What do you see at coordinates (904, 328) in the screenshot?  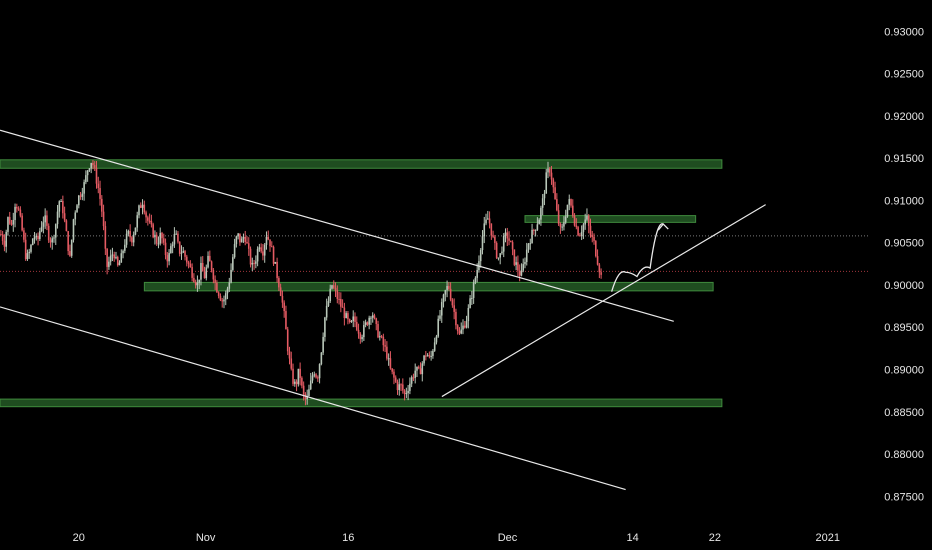 I see `y-tick-label: 0.89500` at bounding box center [904, 328].